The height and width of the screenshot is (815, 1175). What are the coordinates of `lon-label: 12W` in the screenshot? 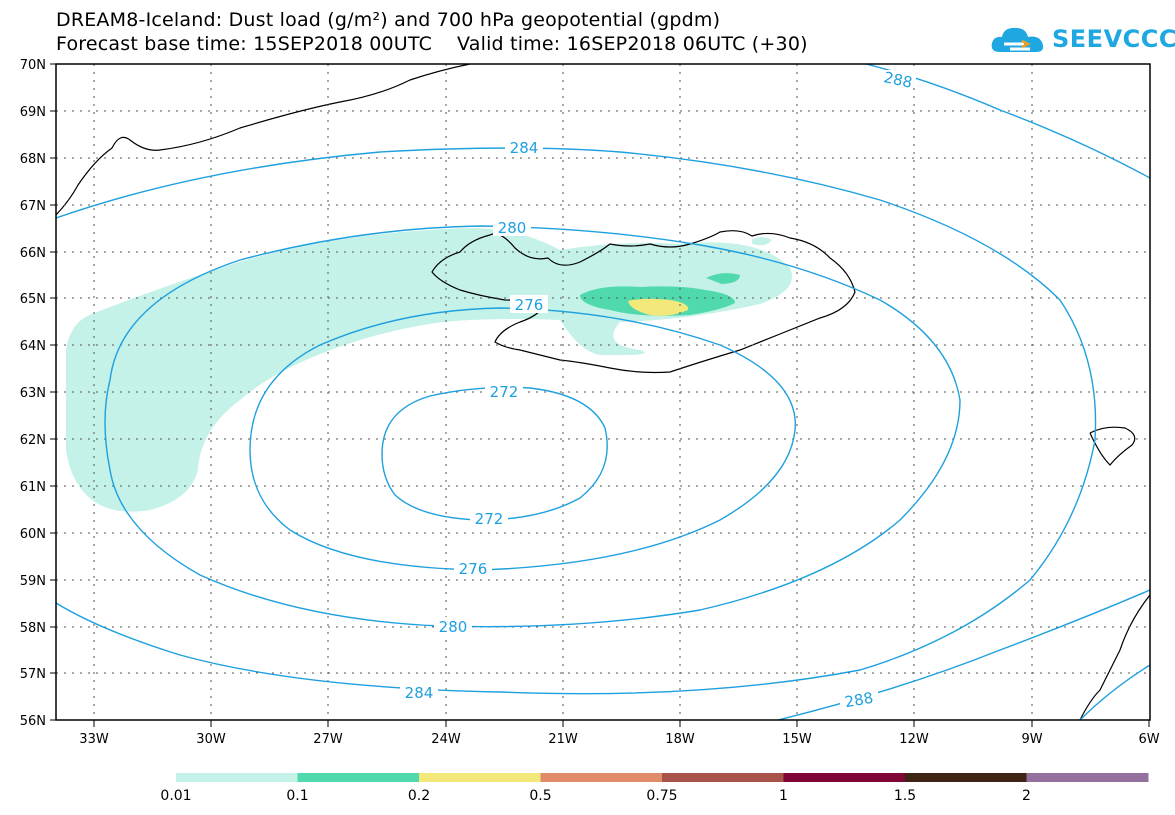 It's located at (914, 739).